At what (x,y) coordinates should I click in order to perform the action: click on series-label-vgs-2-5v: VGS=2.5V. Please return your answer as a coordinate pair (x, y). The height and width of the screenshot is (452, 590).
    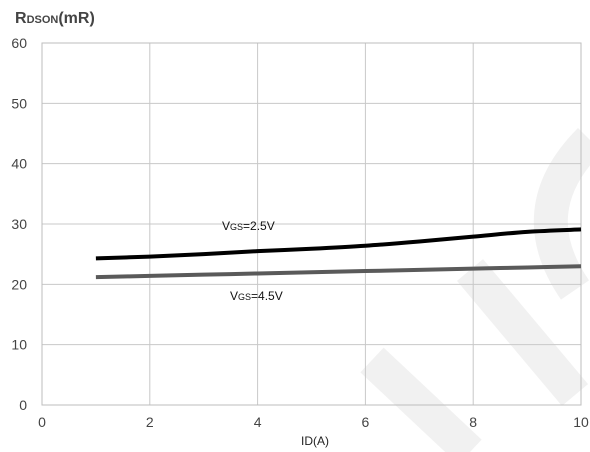
    Looking at the image, I should click on (248, 226).